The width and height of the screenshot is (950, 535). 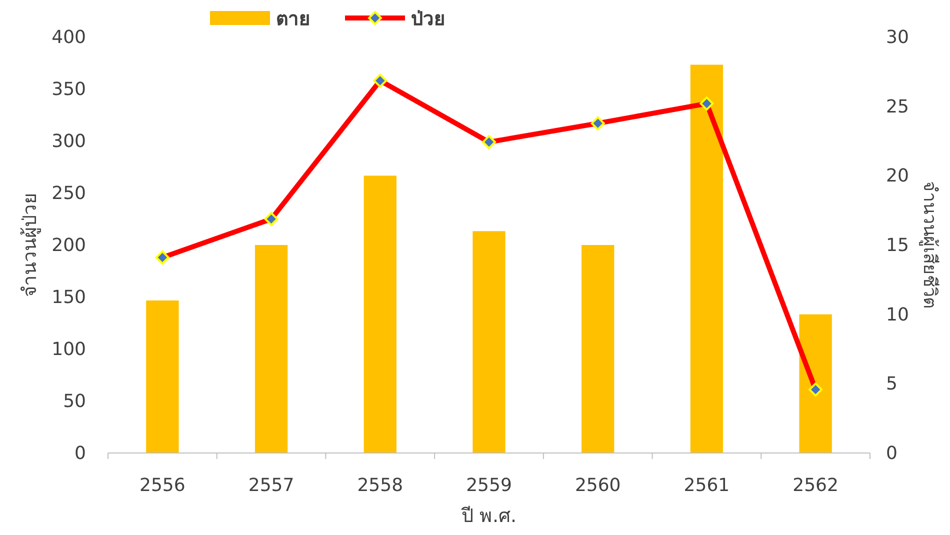 What do you see at coordinates (597, 485) in the screenshot?
I see `x-tick-label: 2560` at bounding box center [597, 485].